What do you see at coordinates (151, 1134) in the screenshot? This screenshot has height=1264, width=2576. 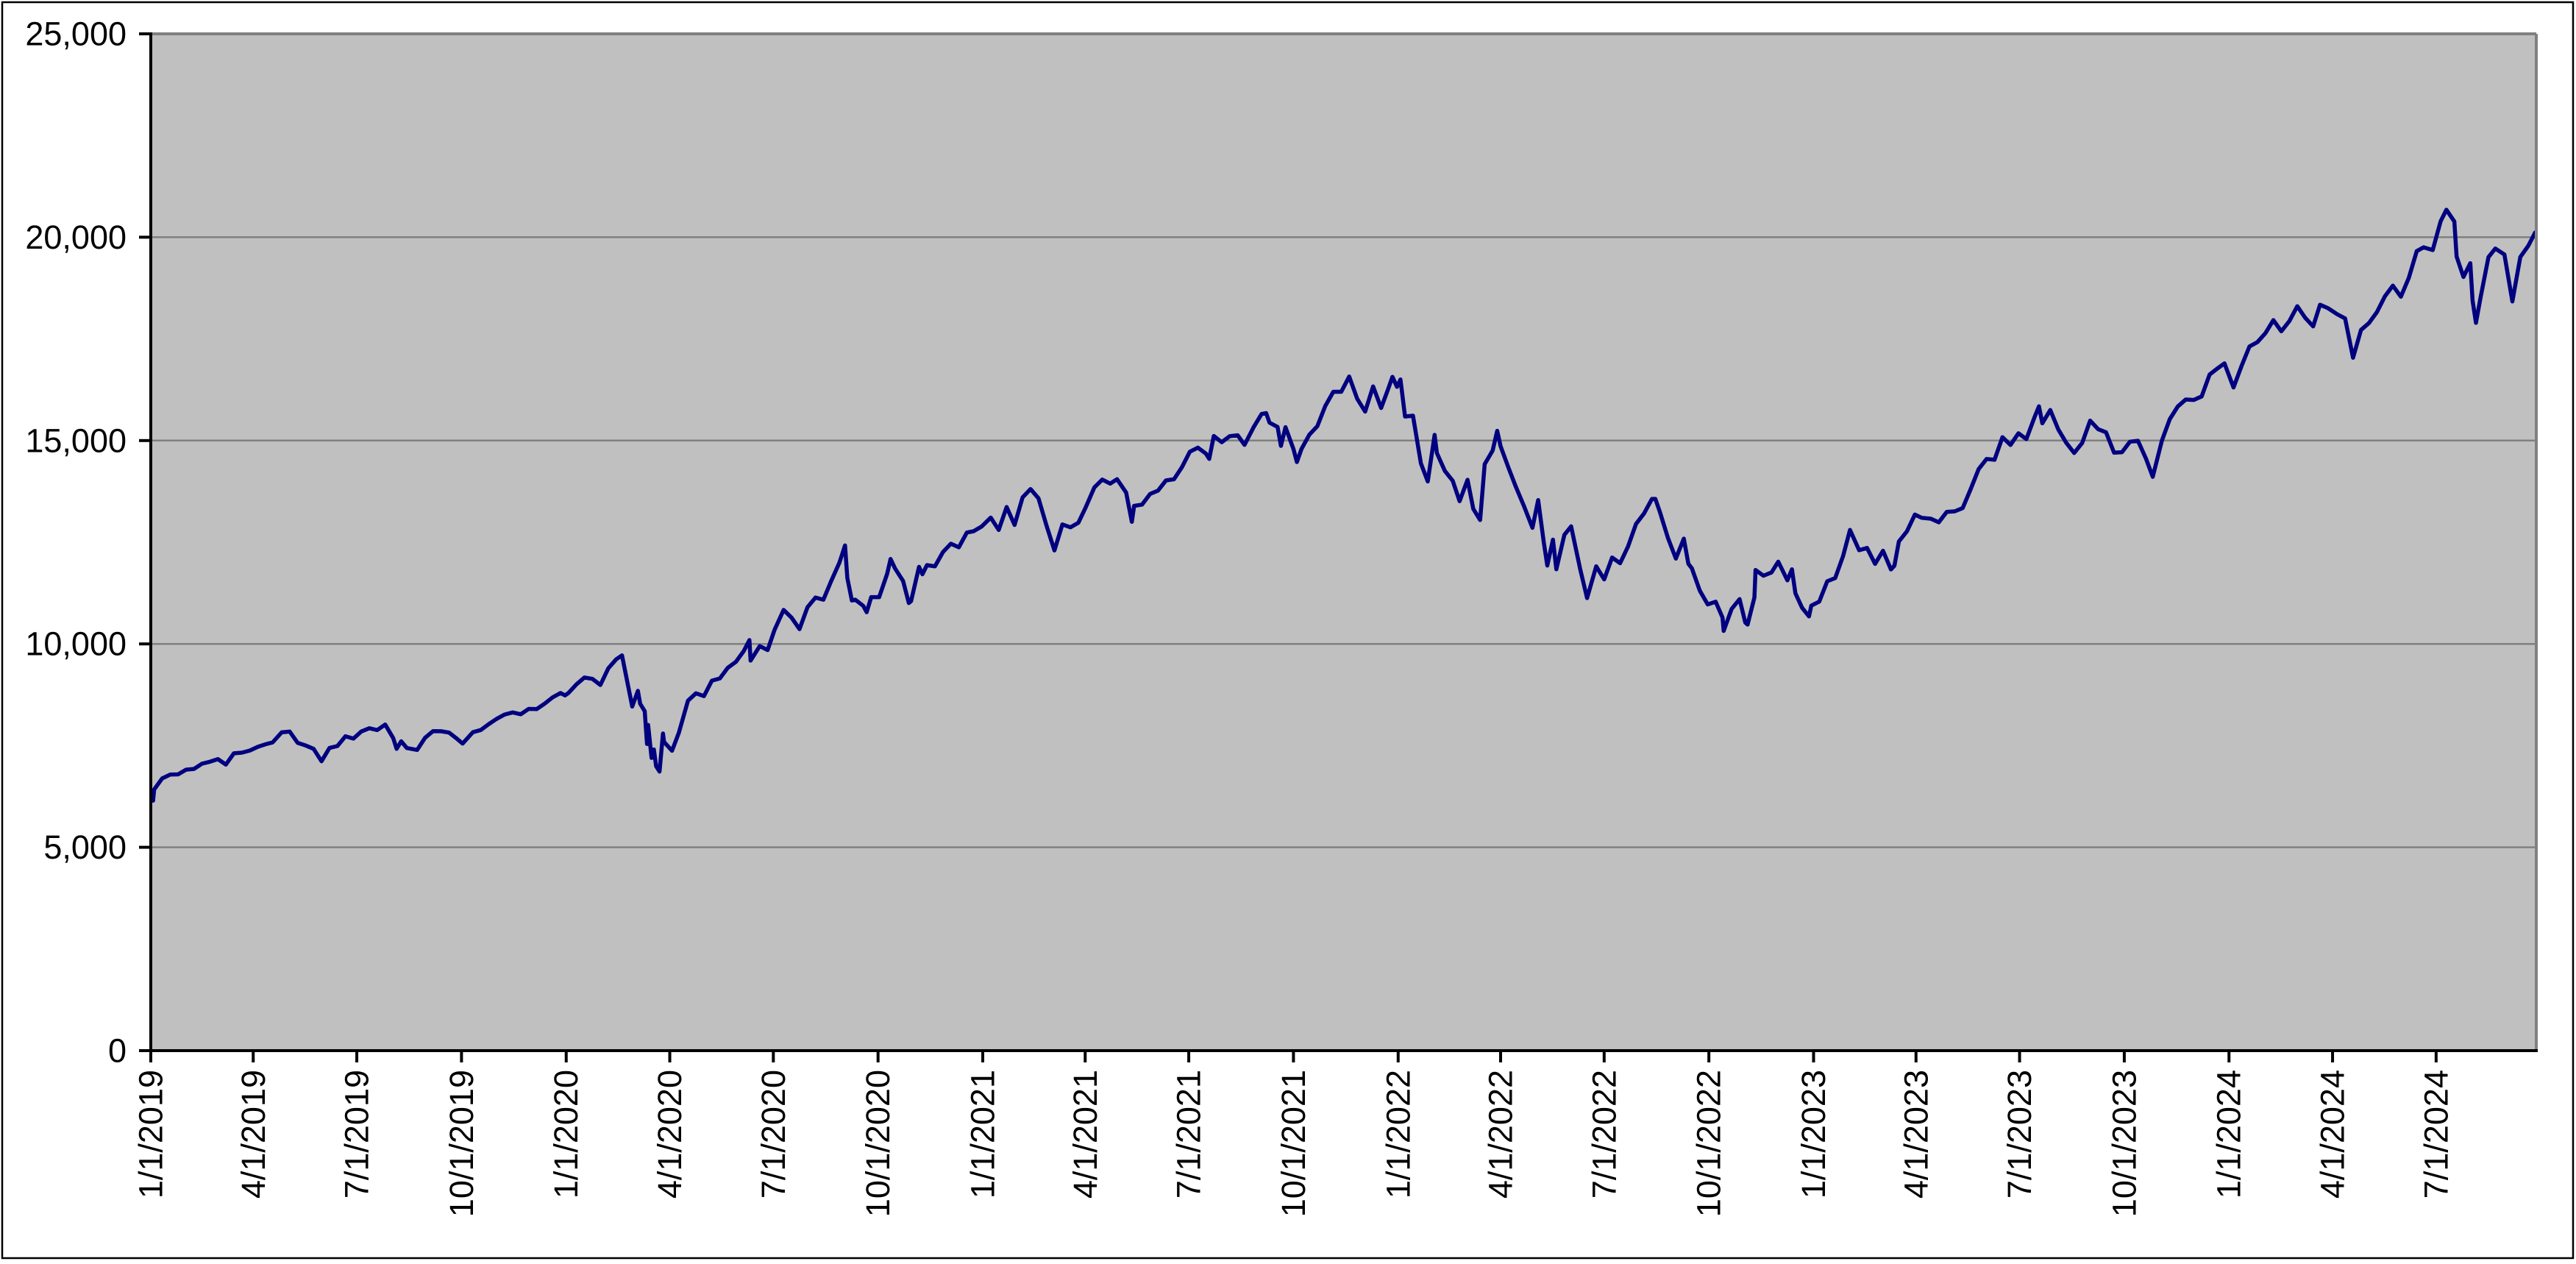 I see `x-axis-tick-label: 1/1/2019` at bounding box center [151, 1134].